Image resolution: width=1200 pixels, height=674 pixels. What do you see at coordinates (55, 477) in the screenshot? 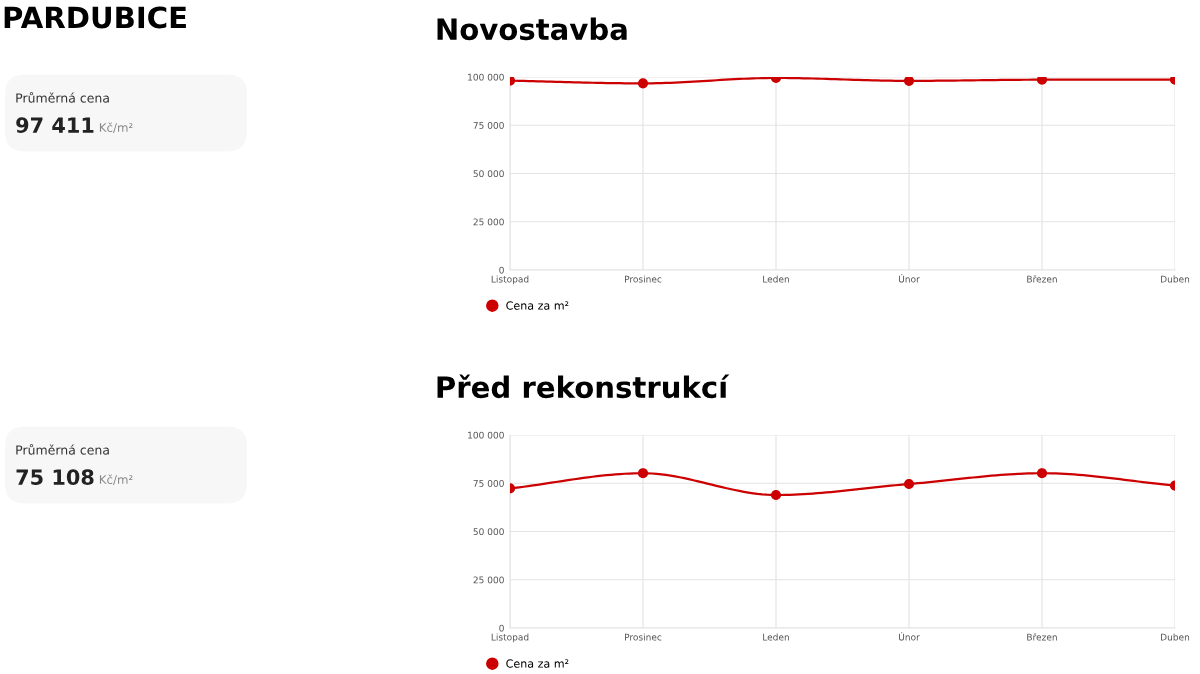
I see `text: 75 108` at bounding box center [55, 477].